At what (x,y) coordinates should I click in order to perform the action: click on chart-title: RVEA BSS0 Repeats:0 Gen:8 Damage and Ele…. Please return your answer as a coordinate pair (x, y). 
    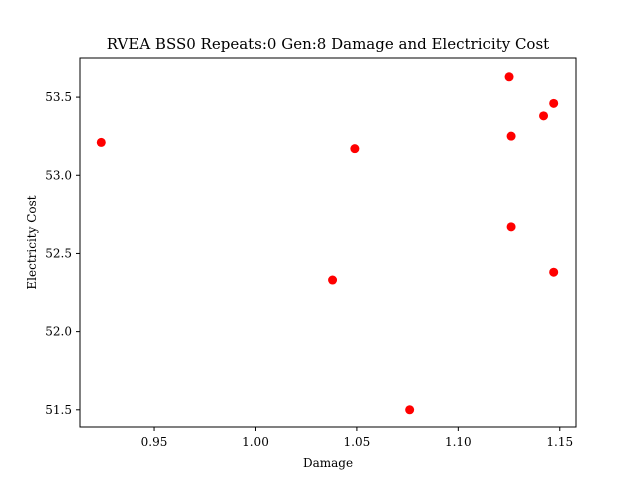
    Looking at the image, I should click on (328, 44).